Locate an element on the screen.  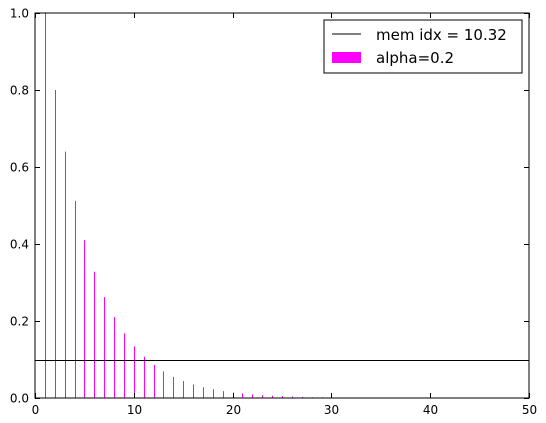
legend-label-series: alpha=0.2 is located at coordinates (415, 58).